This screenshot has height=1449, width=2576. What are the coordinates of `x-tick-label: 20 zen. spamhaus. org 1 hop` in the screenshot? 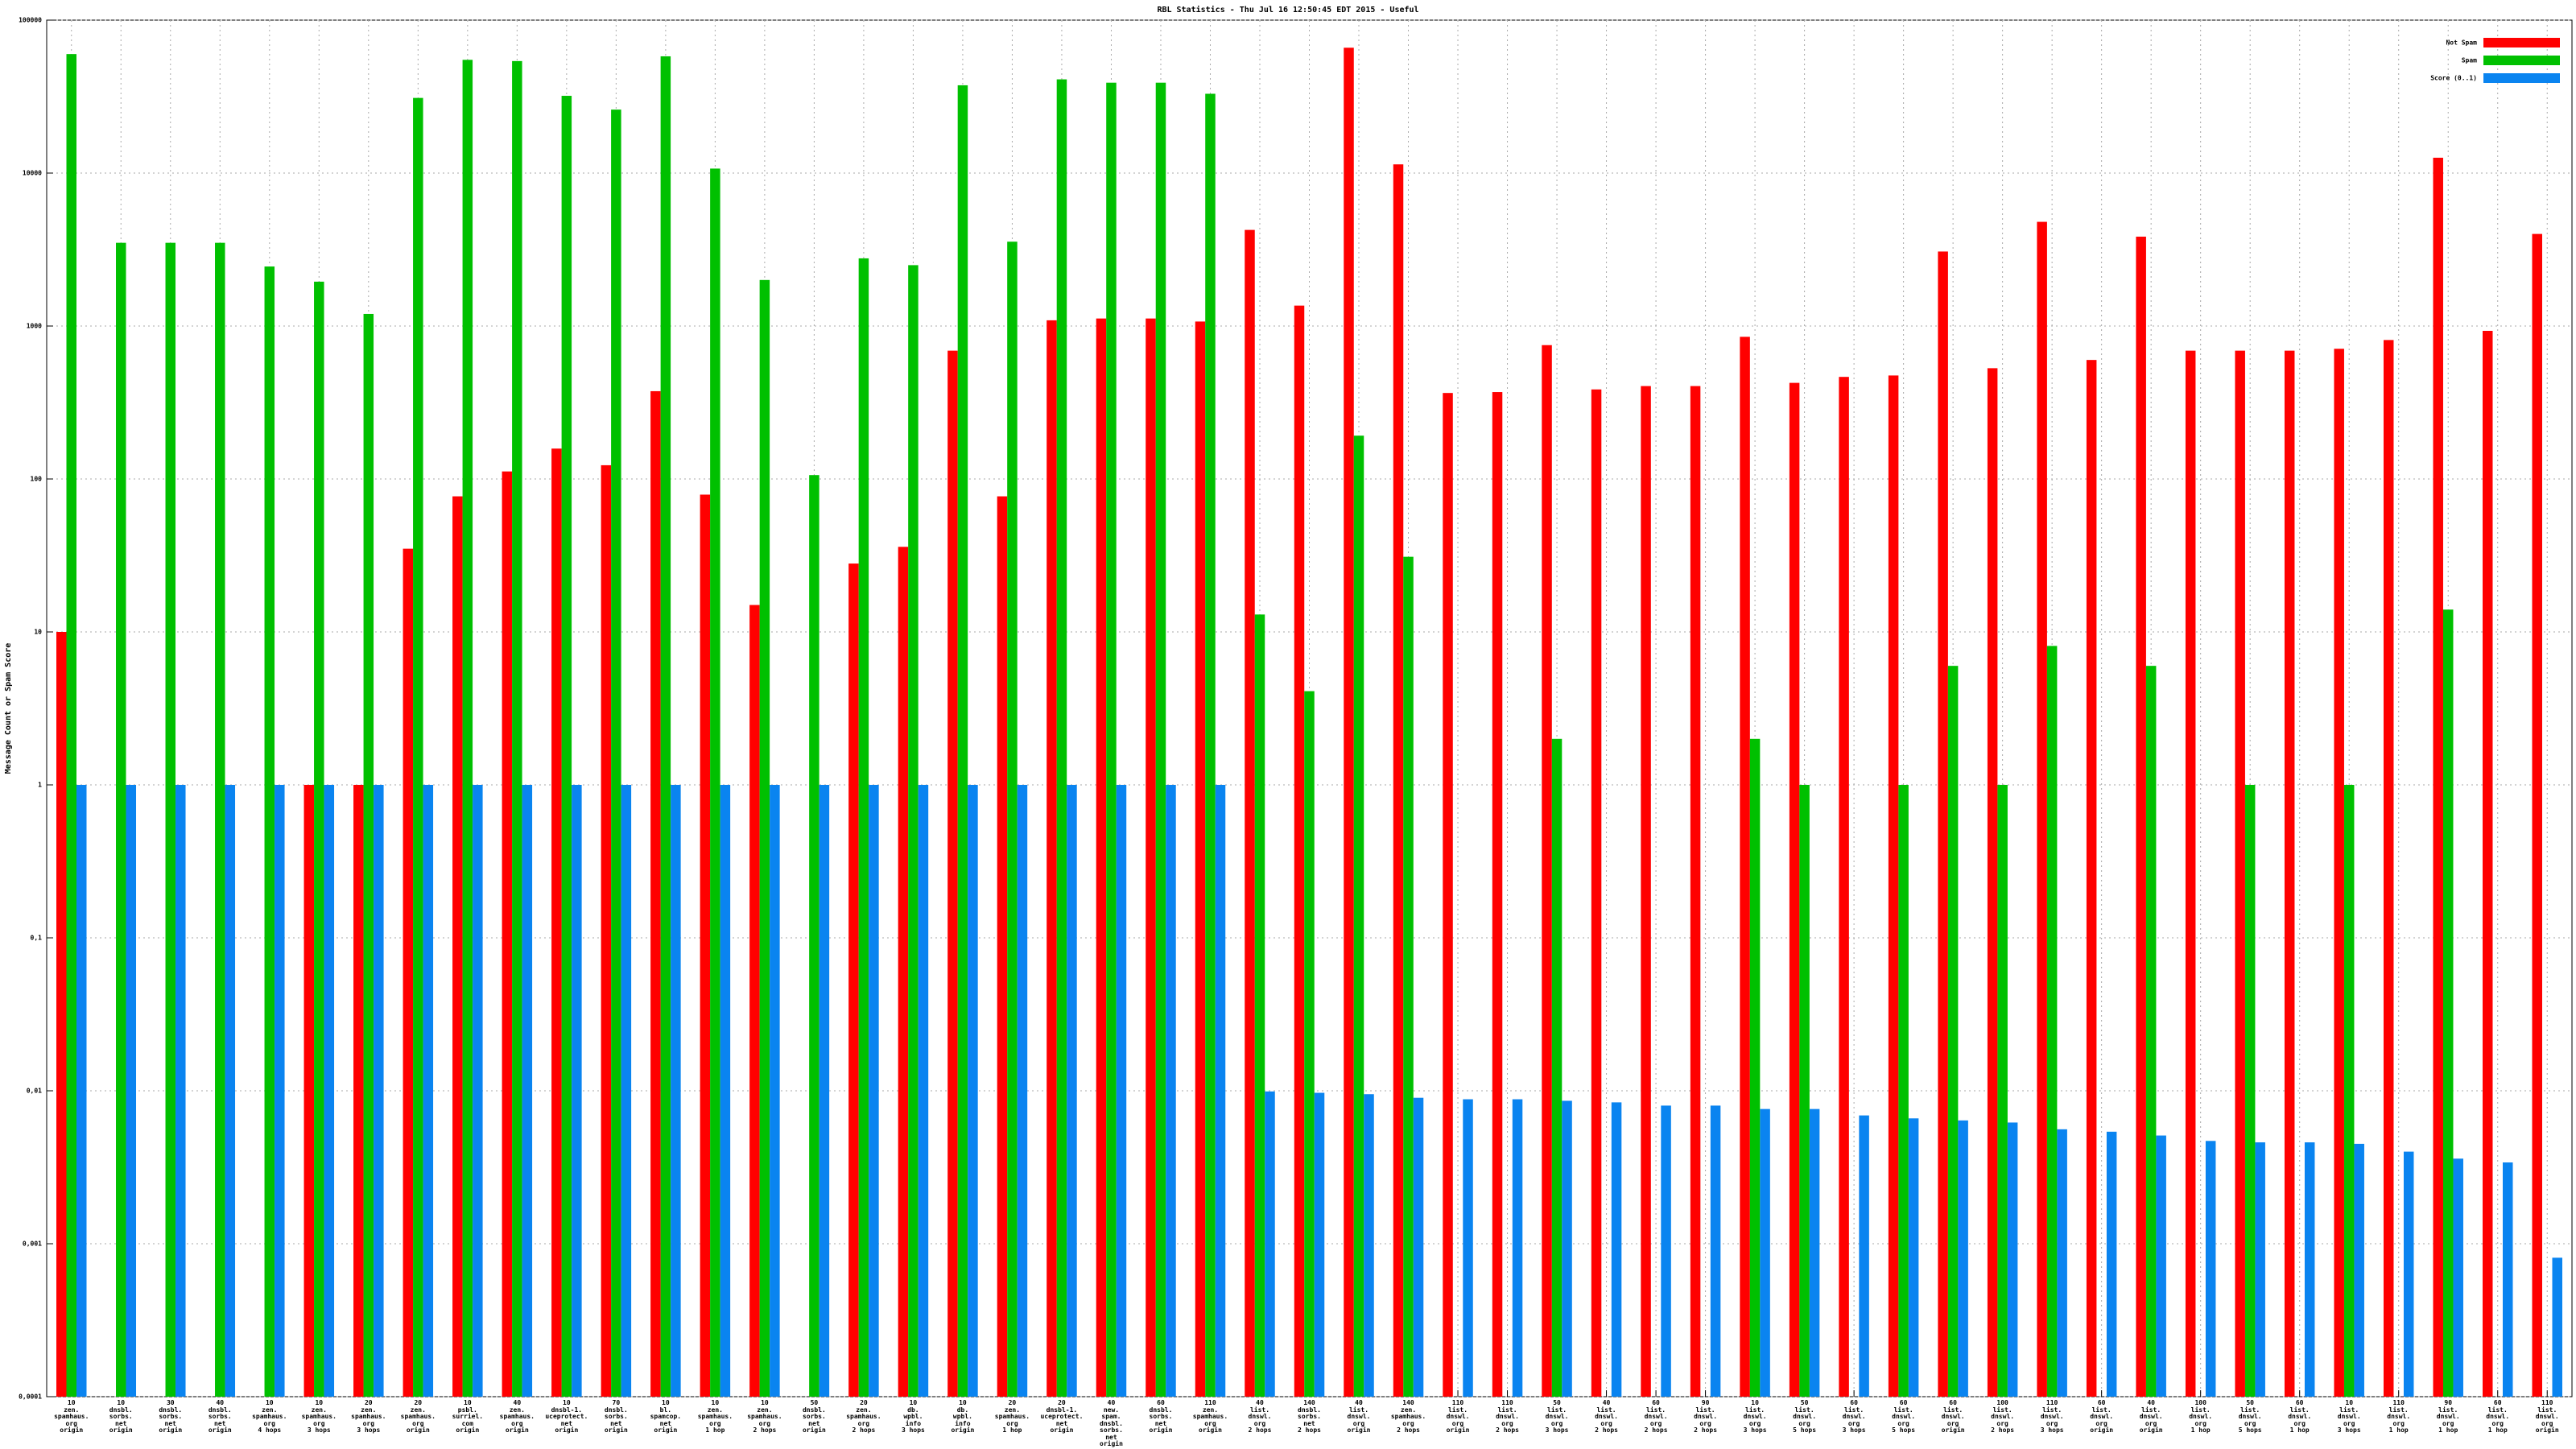 It's located at (1012, 1416).